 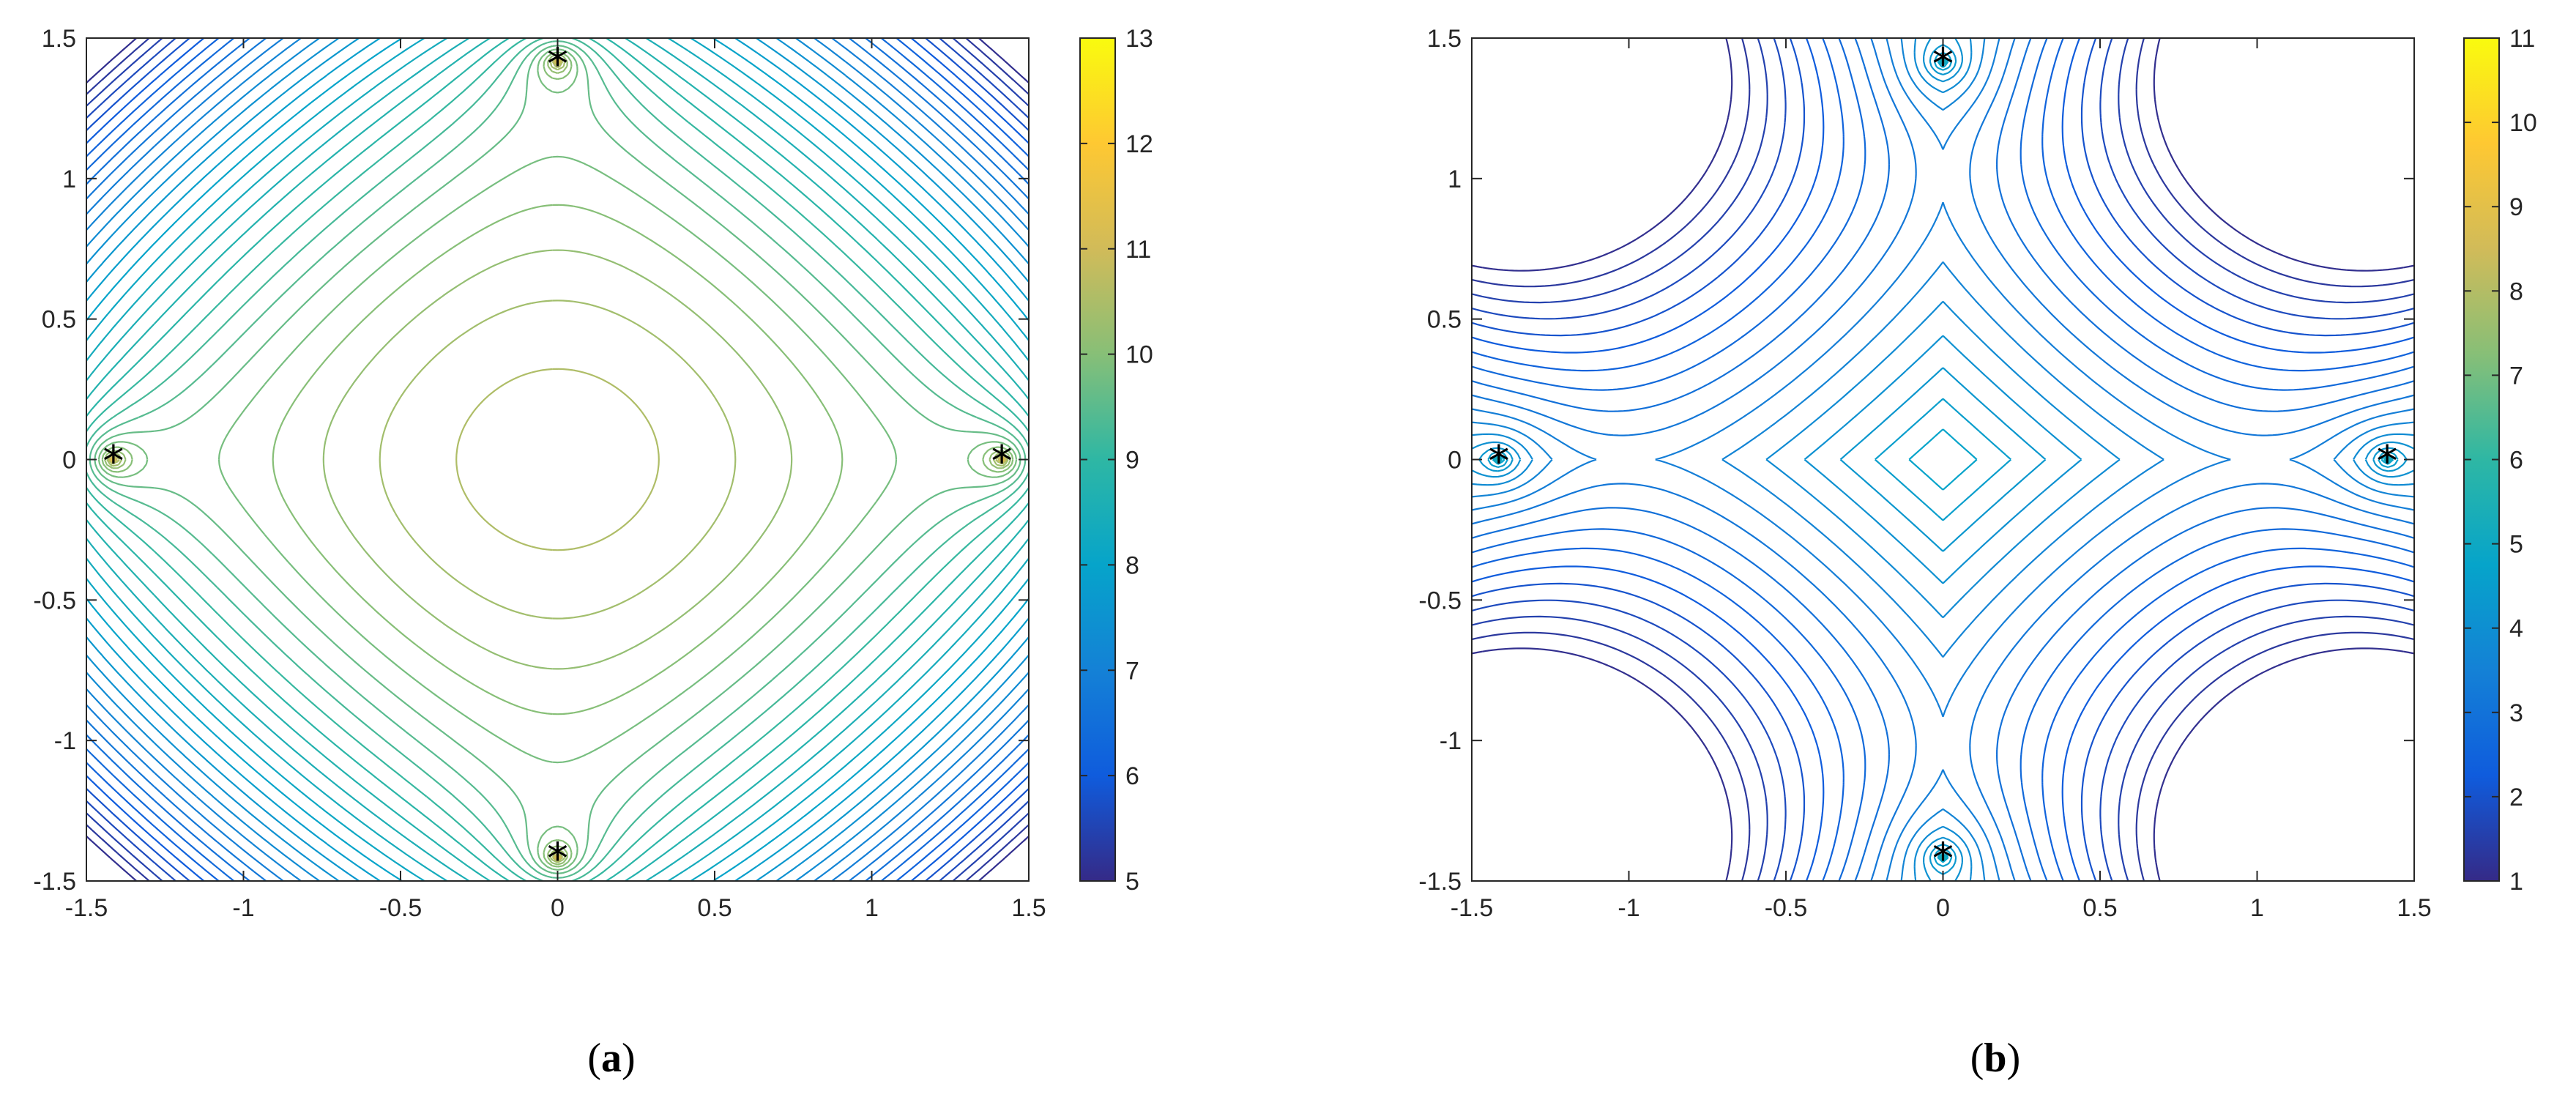 What do you see at coordinates (2523, 123) in the screenshot?
I see `colorbar-tick-label: 10` at bounding box center [2523, 123].